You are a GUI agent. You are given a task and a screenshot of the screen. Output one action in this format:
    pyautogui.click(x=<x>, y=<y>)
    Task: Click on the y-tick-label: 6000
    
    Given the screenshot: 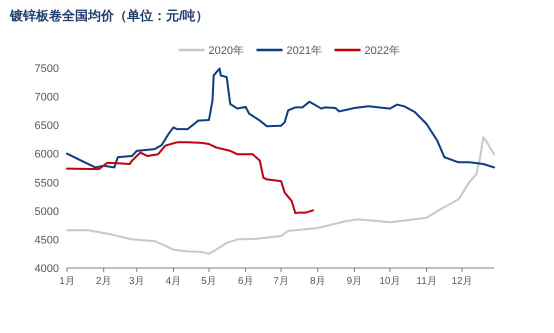 What is the action you would take?
    pyautogui.click(x=46, y=154)
    